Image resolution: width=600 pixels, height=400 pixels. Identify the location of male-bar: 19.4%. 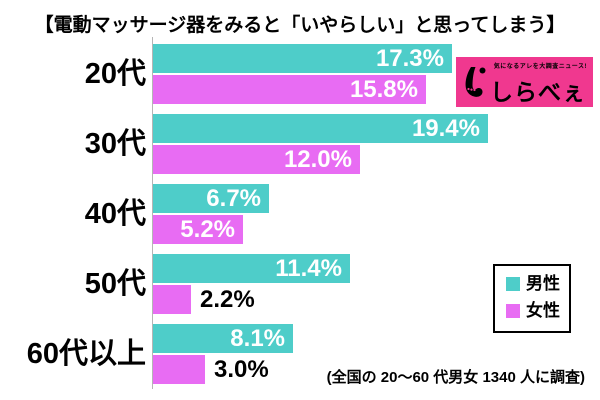
(320, 128).